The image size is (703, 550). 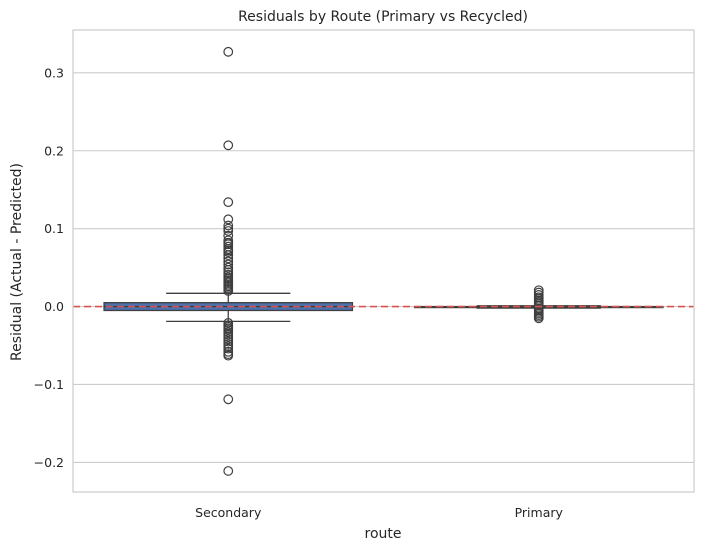 What do you see at coordinates (54, 306) in the screenshot?
I see `y-tick-label: 0.0` at bounding box center [54, 306].